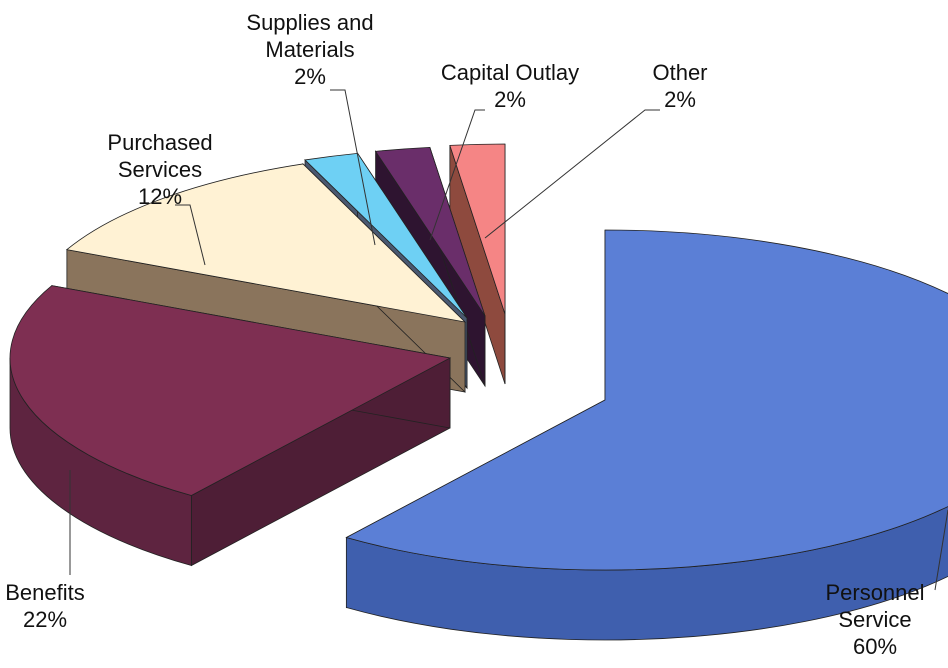  I want to click on pie-slice, so click(477, 264).